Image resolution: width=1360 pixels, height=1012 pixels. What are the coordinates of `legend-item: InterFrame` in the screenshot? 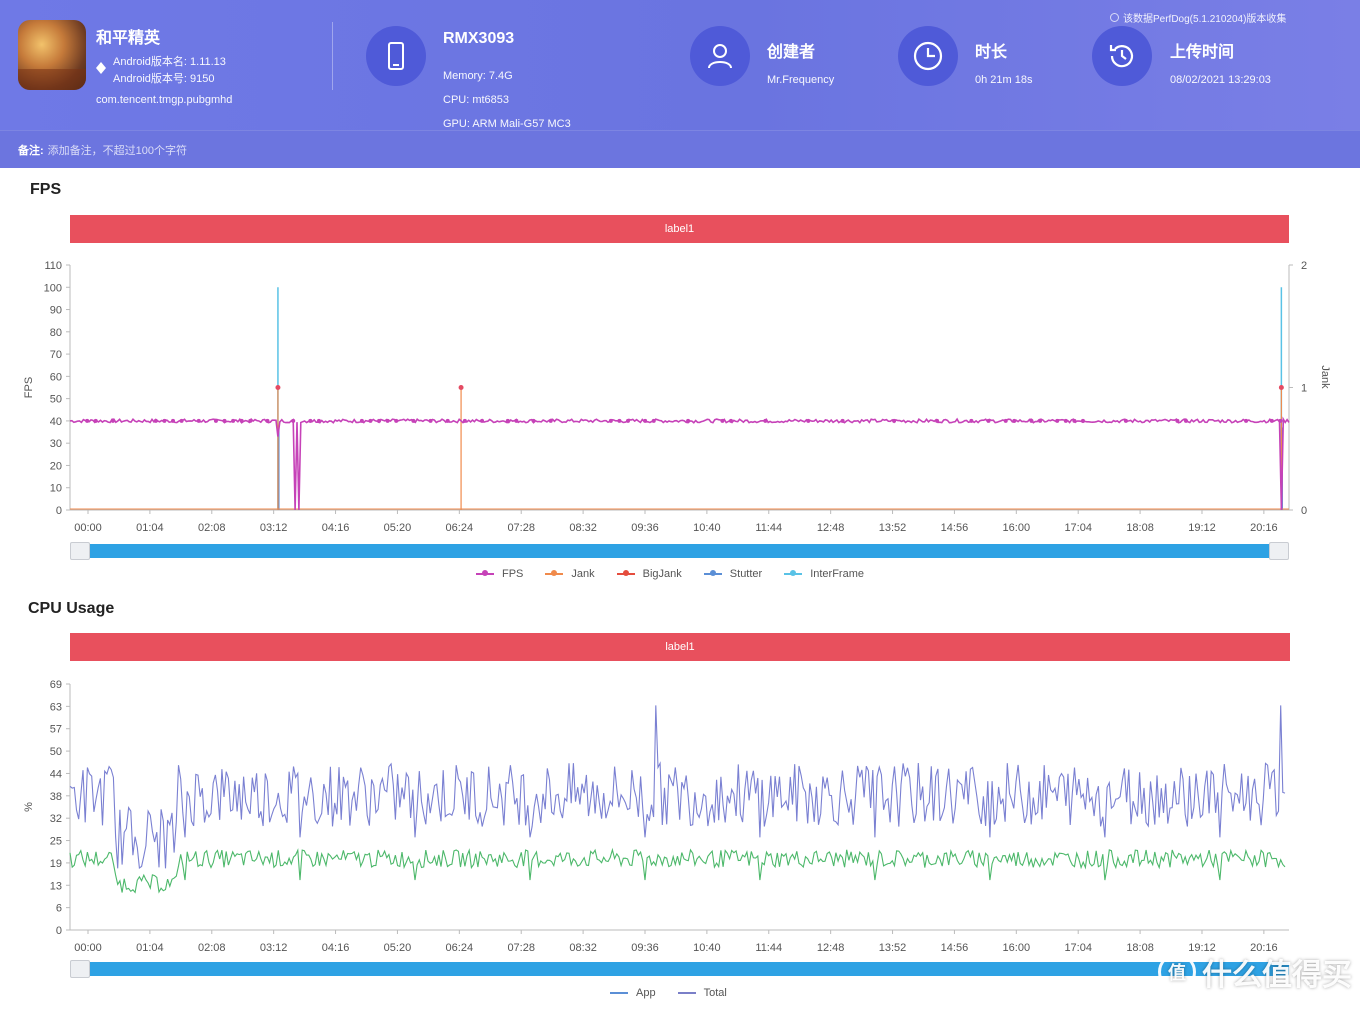 It's located at (824, 574).